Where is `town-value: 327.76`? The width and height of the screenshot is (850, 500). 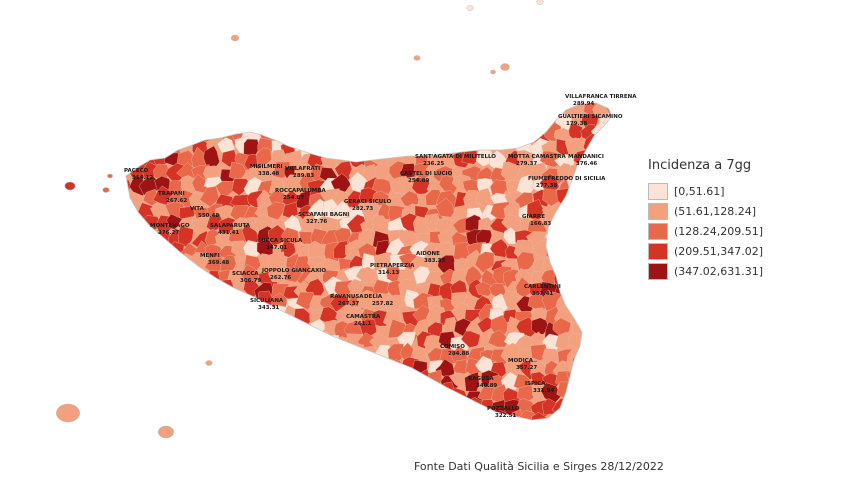
town-value: 327.76 is located at coordinates (316, 222).